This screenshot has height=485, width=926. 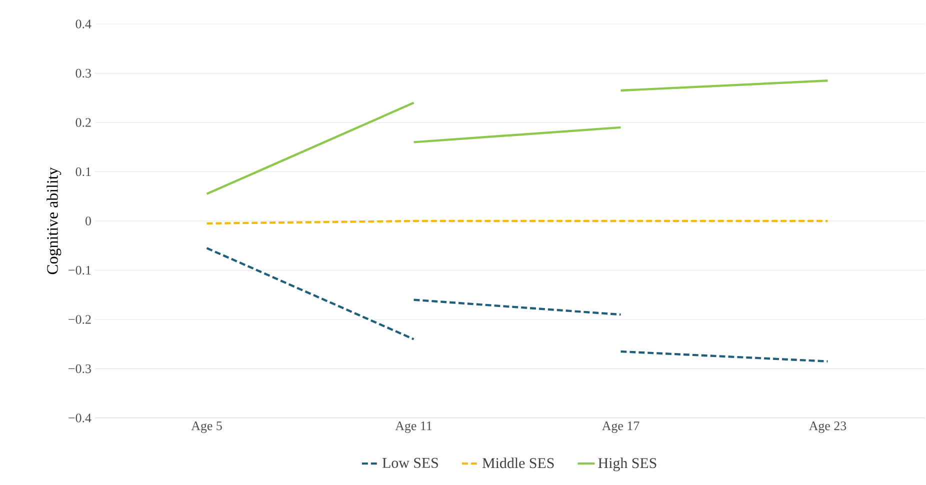 What do you see at coordinates (83, 122) in the screenshot?
I see `y-tick-label: 0.2` at bounding box center [83, 122].